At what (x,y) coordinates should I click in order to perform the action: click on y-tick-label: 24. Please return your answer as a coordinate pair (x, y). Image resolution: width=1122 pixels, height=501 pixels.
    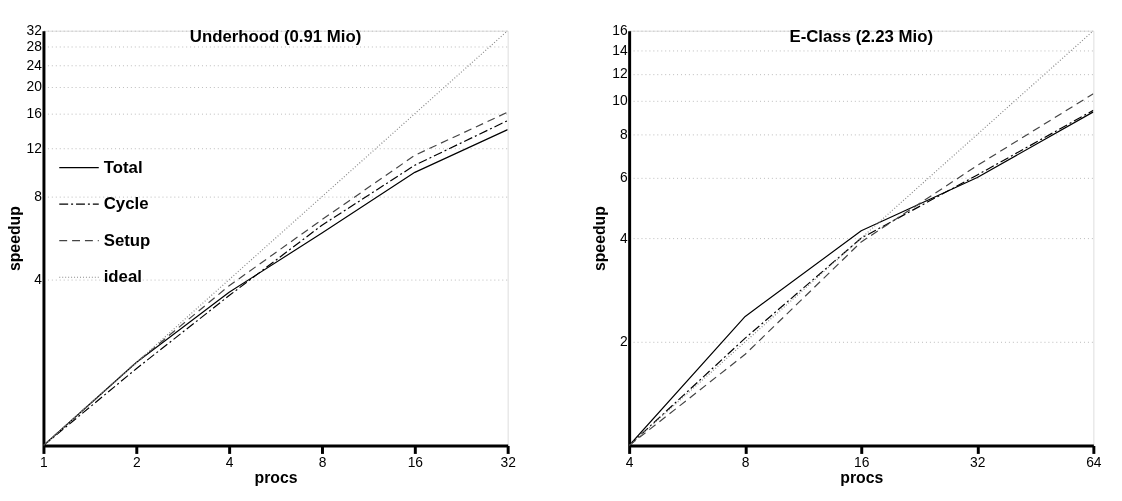
    Looking at the image, I should click on (34, 64).